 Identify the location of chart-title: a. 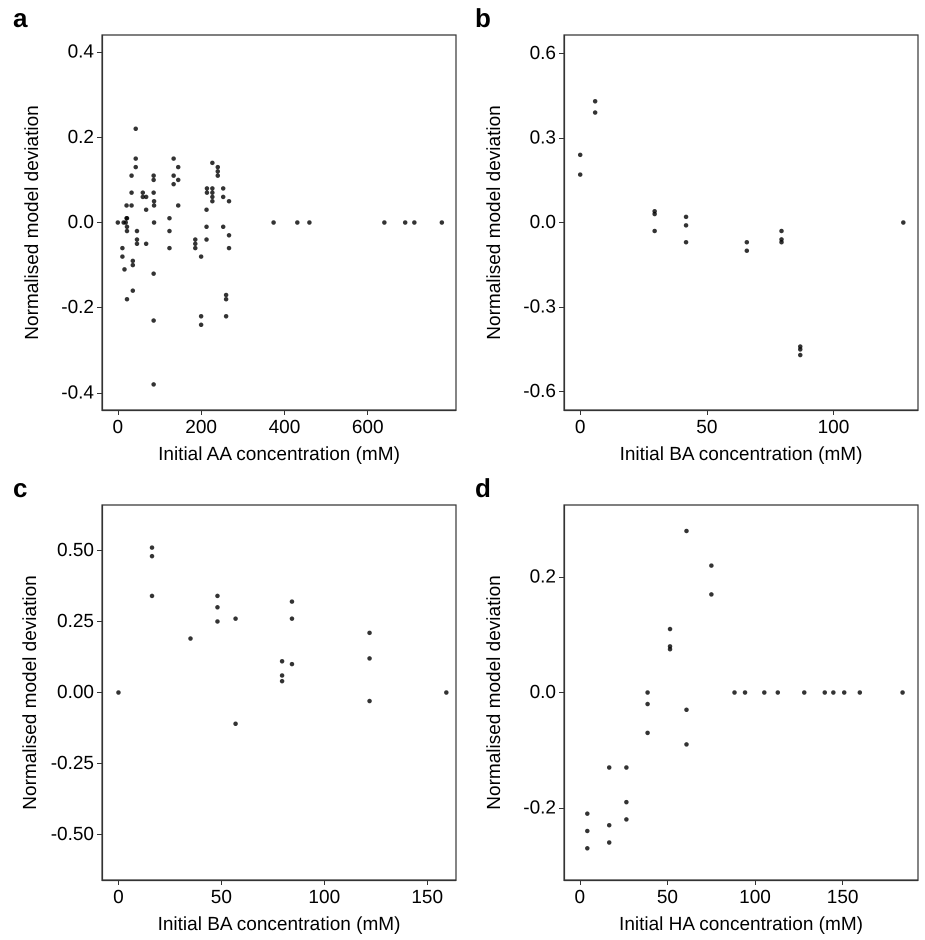
(20, 18).